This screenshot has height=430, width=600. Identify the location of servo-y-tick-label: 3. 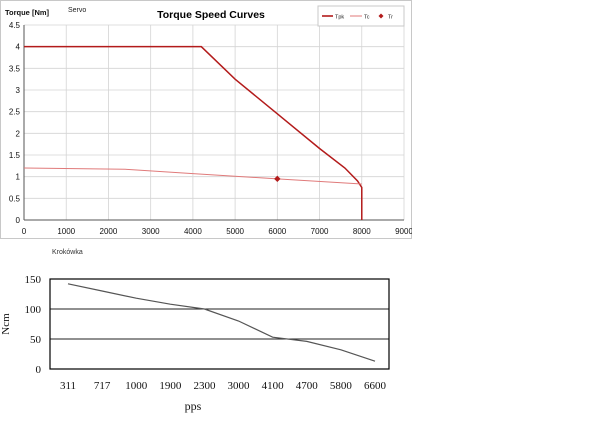
(18, 90).